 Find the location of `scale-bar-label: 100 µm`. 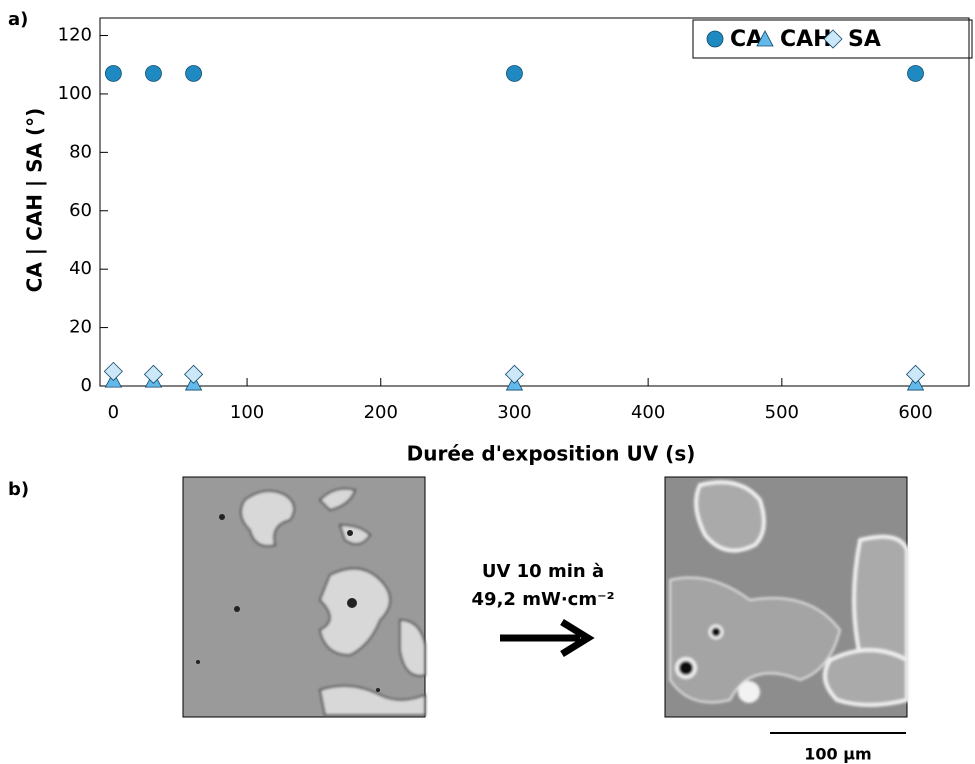

scale-bar-label: 100 µm is located at coordinates (837, 754).